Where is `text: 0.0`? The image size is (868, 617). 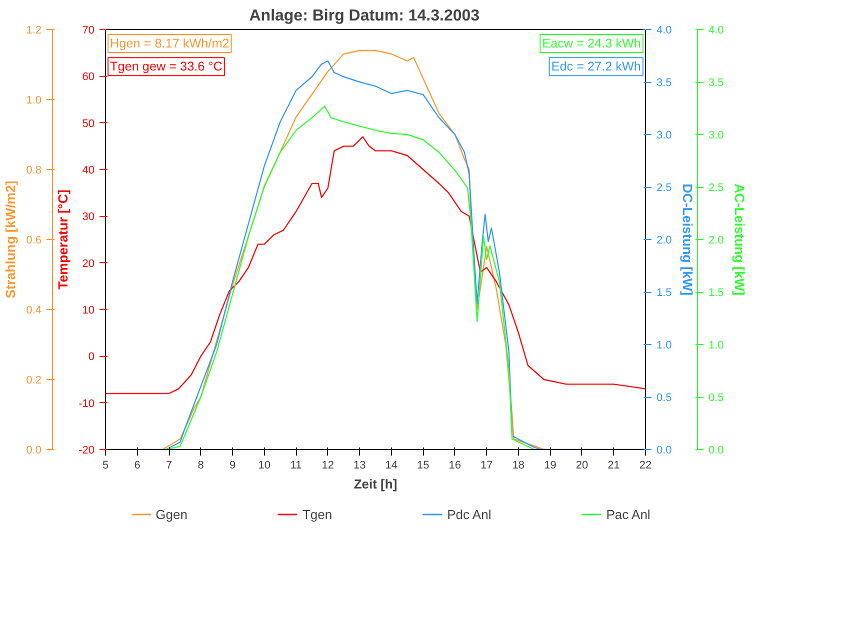 text: 0.0 is located at coordinates (716, 450).